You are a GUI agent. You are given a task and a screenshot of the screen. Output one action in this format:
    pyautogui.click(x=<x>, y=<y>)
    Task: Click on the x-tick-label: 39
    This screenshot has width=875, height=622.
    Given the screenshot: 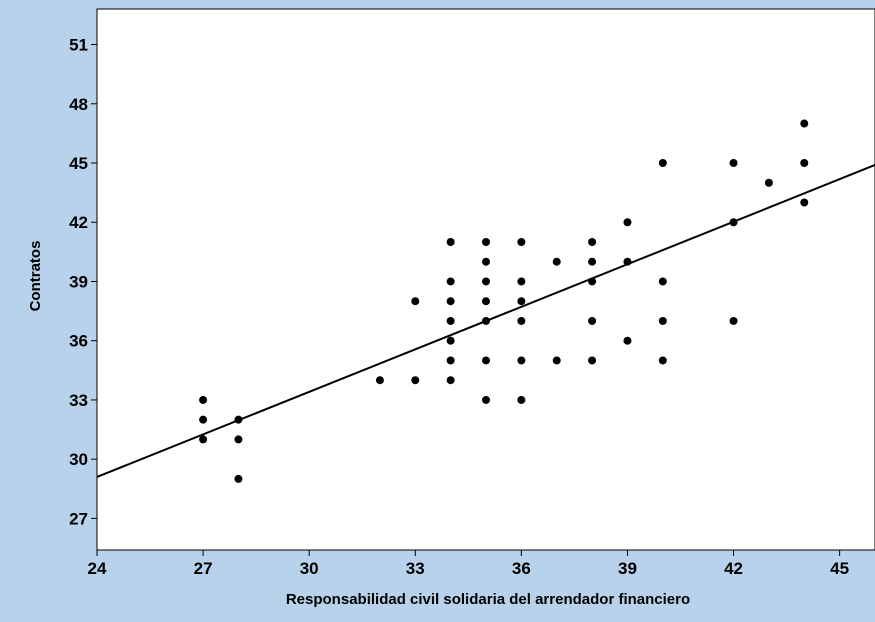 What is the action you would take?
    pyautogui.click(x=627, y=568)
    